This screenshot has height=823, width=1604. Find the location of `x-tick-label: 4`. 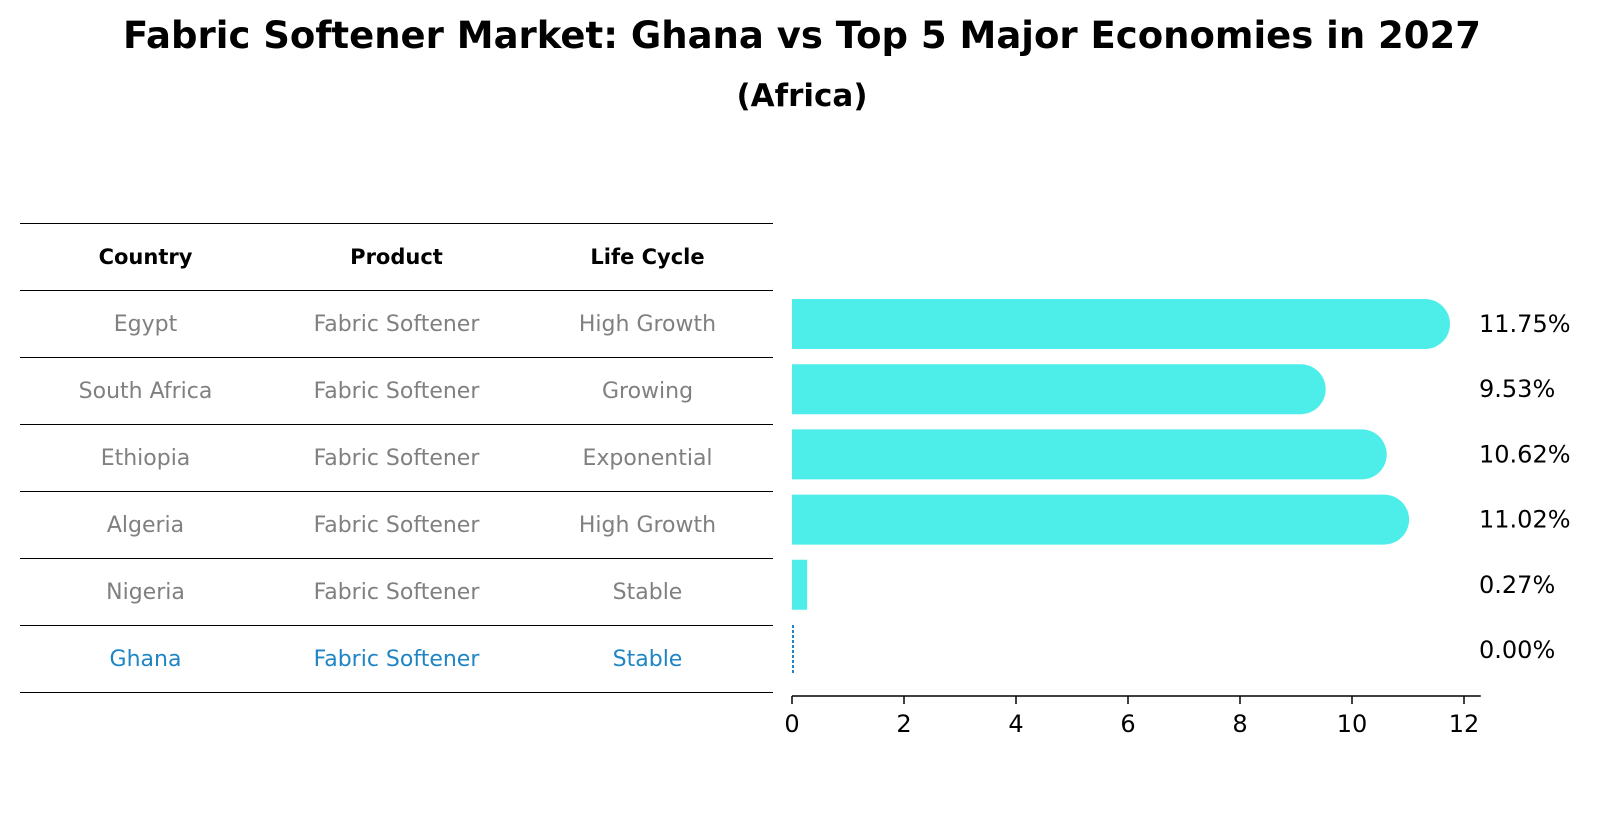

x-tick-label: 4 is located at coordinates (1015, 724).